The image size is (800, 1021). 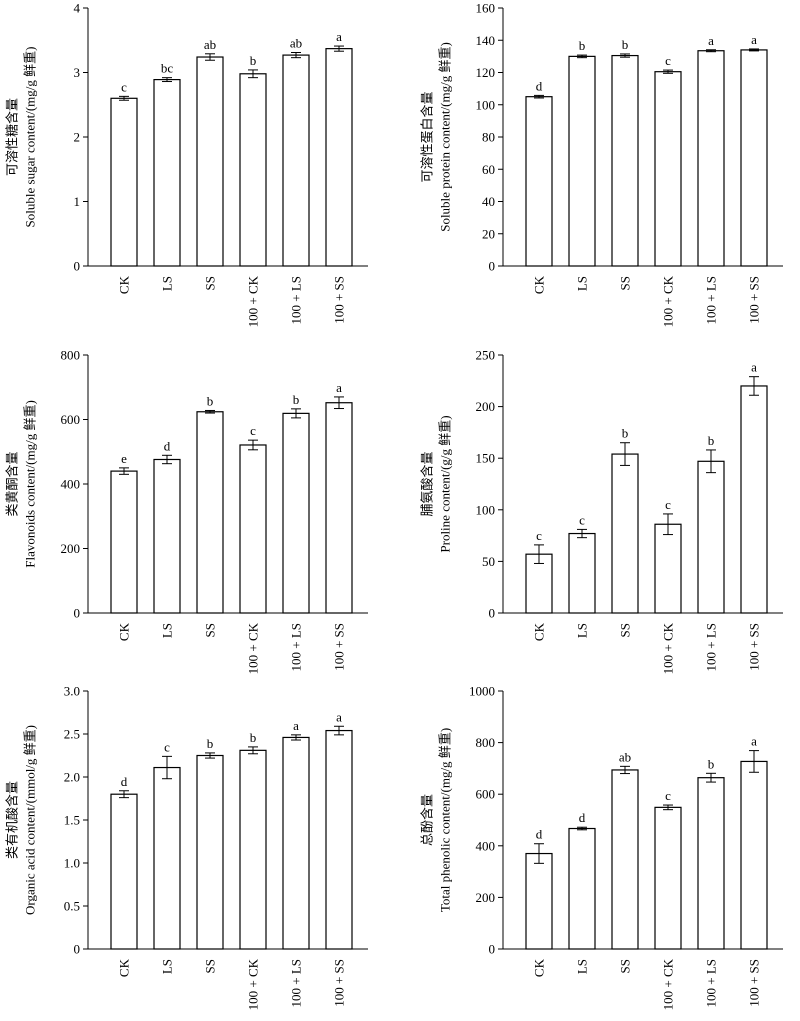 I want to click on y-tick-label: 120, so click(x=486, y=72).